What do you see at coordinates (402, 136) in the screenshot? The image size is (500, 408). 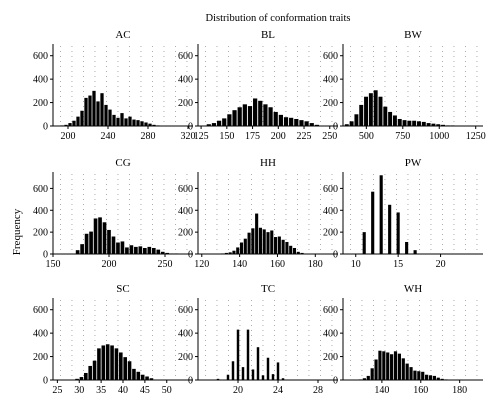 I see `x-tick-label: 750` at bounding box center [402, 136].